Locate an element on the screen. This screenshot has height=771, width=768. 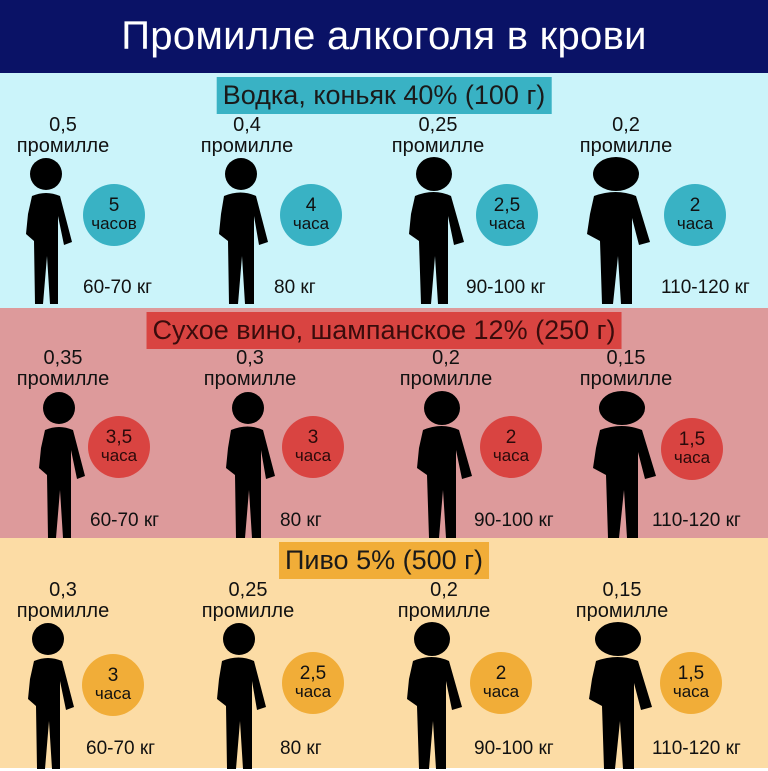
section-label: Пиво 5% (500 г) is located at coordinates (384, 560).